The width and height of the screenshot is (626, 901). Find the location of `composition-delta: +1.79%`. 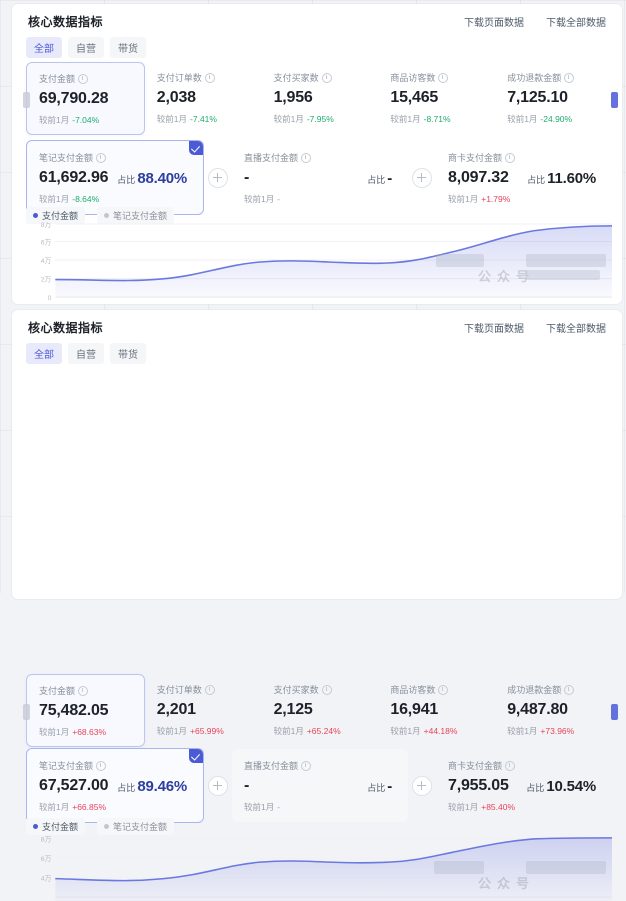

composition-delta: +1.79% is located at coordinates (496, 199).